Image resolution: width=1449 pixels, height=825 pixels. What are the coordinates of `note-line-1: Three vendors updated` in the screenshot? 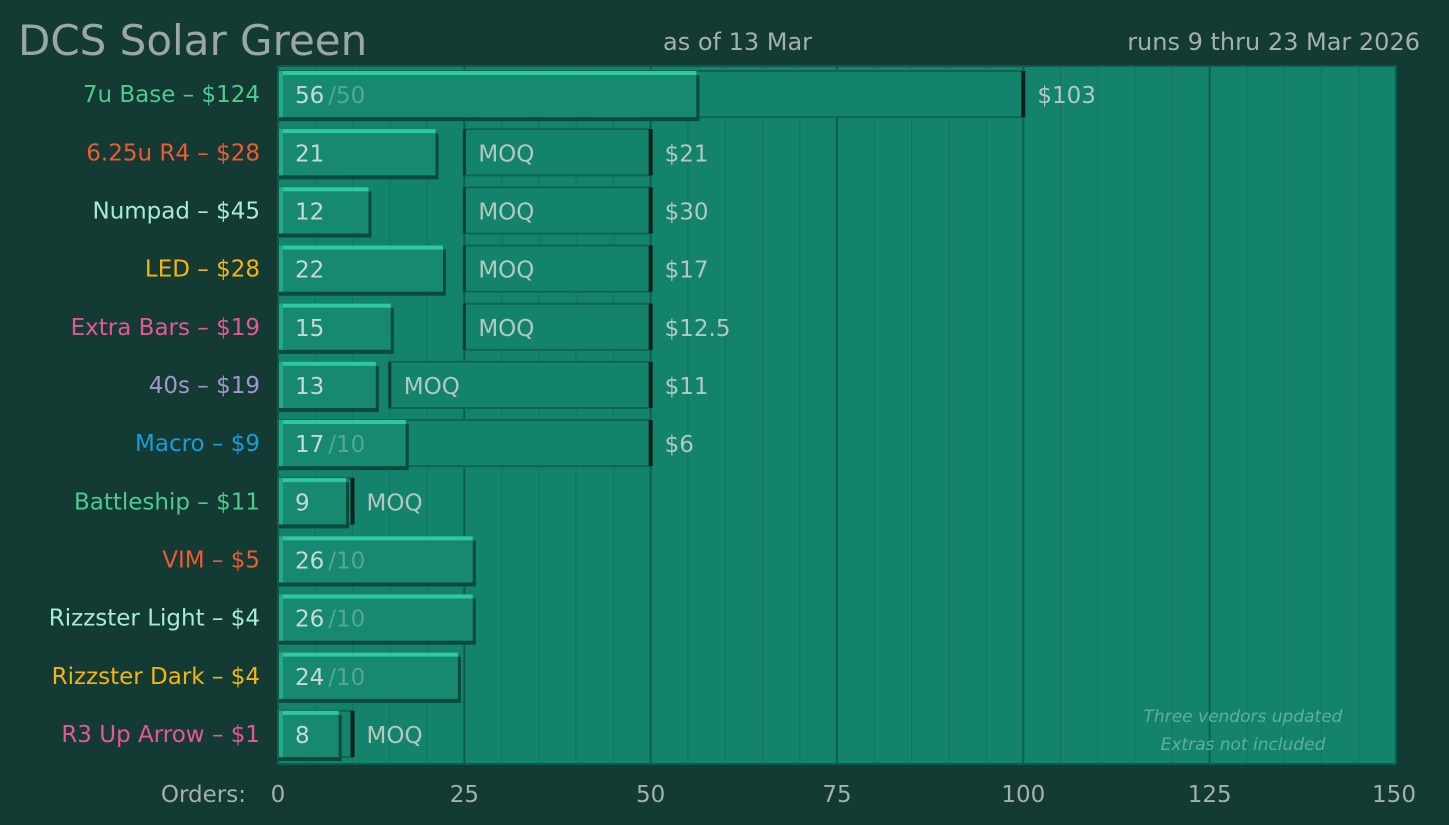 It's located at (1243, 717).